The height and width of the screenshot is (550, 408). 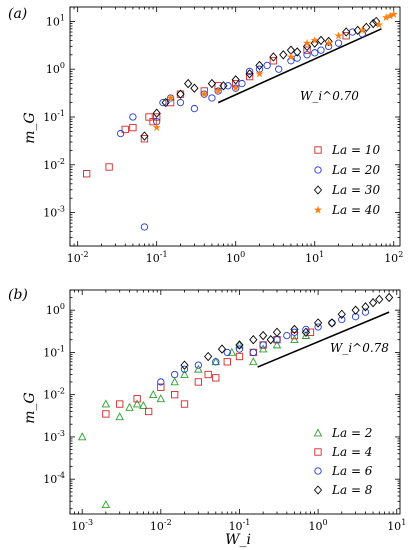 I want to click on power-law-annotation: W_i^0.78, so click(x=359, y=348).